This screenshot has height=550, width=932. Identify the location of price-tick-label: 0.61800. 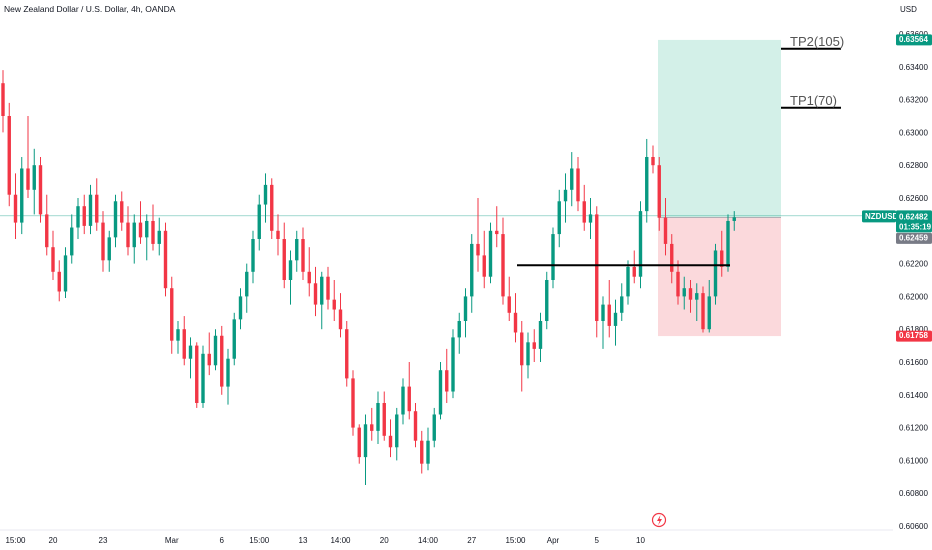
(913, 329).